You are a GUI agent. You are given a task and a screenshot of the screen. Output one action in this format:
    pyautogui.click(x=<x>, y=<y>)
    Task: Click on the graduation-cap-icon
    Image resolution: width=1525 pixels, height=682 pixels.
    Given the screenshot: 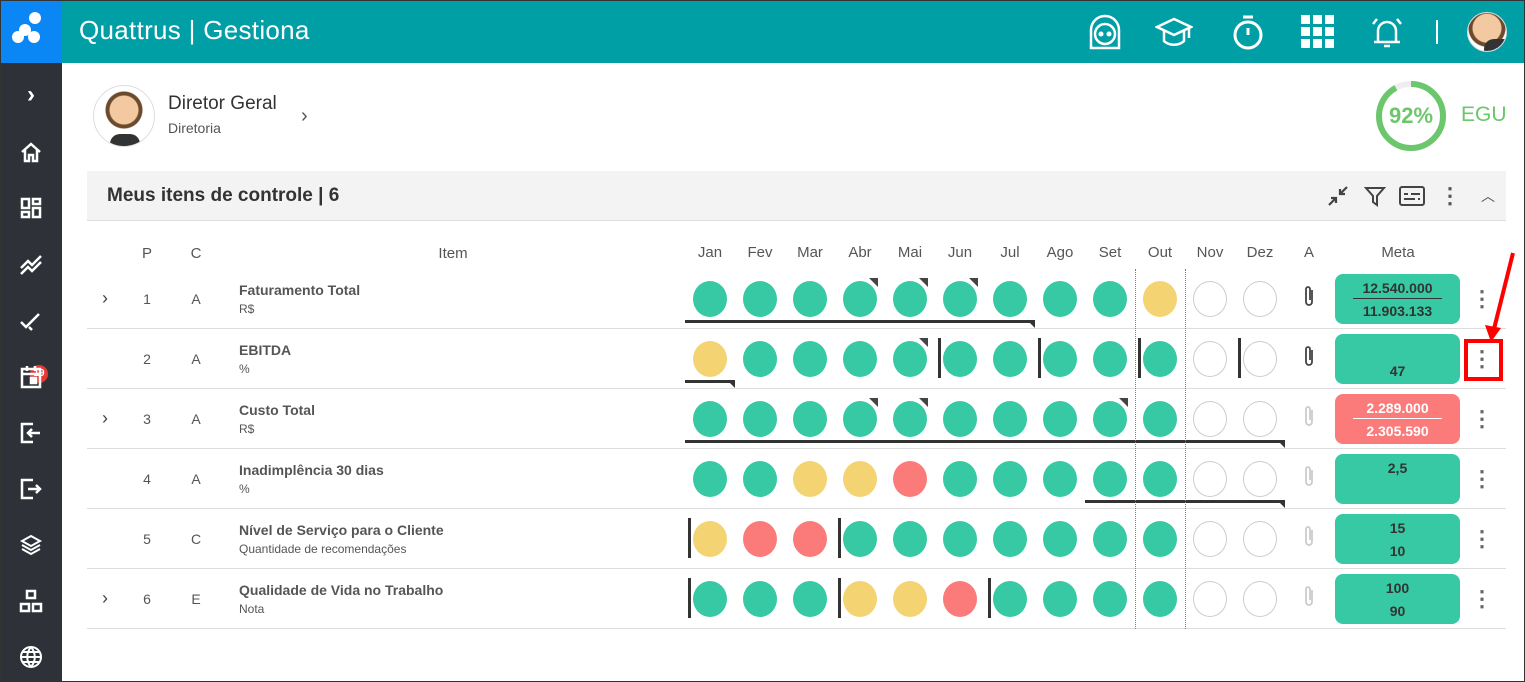 What is the action you would take?
    pyautogui.click(x=1174, y=32)
    